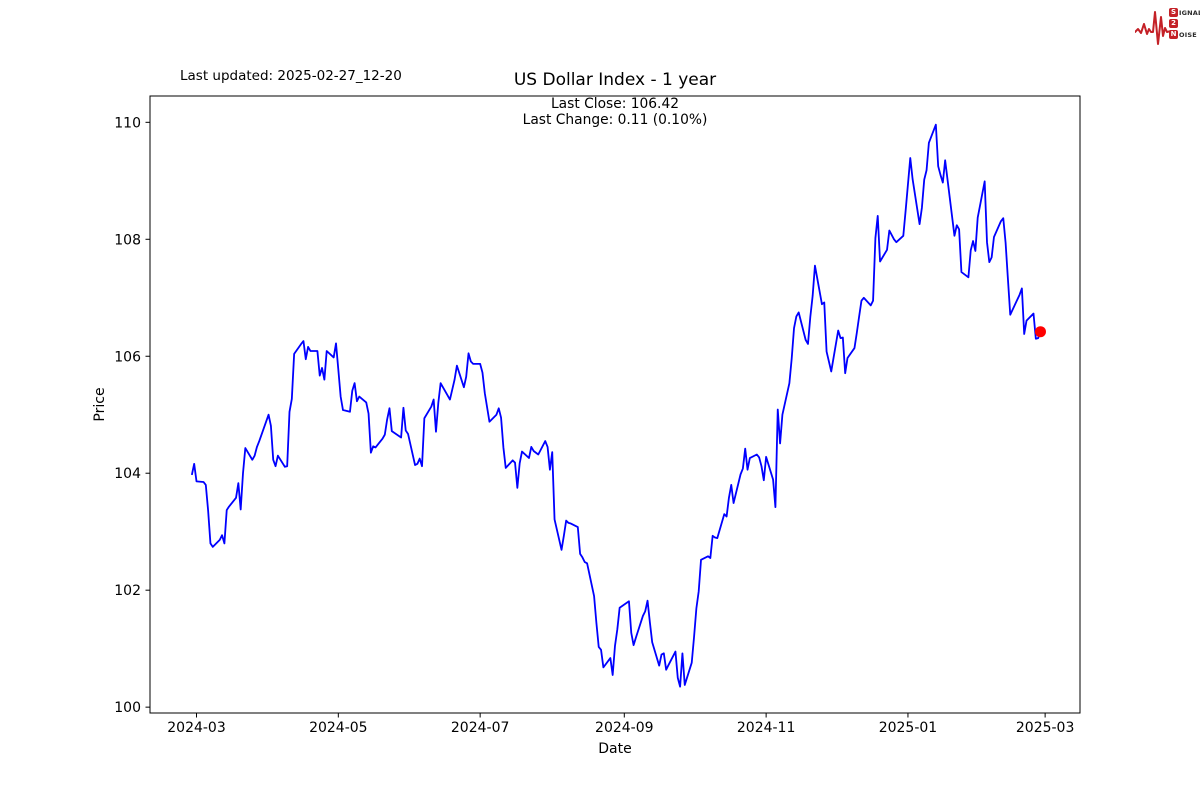 The image size is (1200, 800). Describe the element at coordinates (1184, 23) in the screenshot. I see `logo-text: S IGNAL 2 N OISE` at that location.